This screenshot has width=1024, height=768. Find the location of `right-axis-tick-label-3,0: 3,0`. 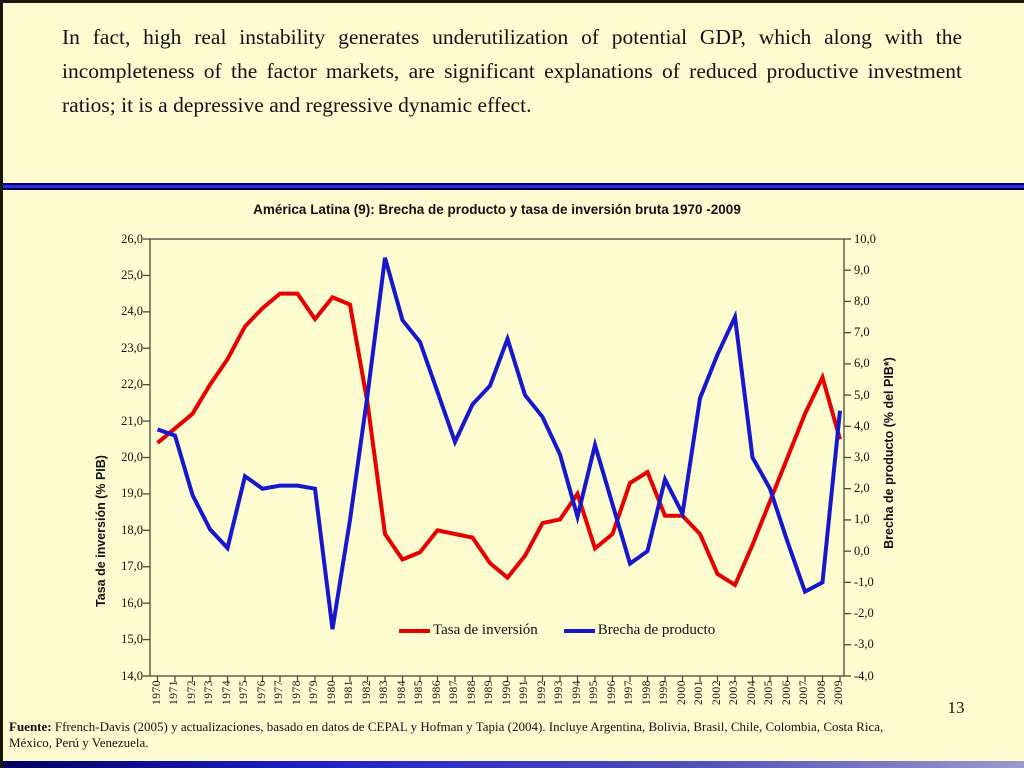

right-axis-tick-label-3,0: 3,0 is located at coordinates (862, 457).